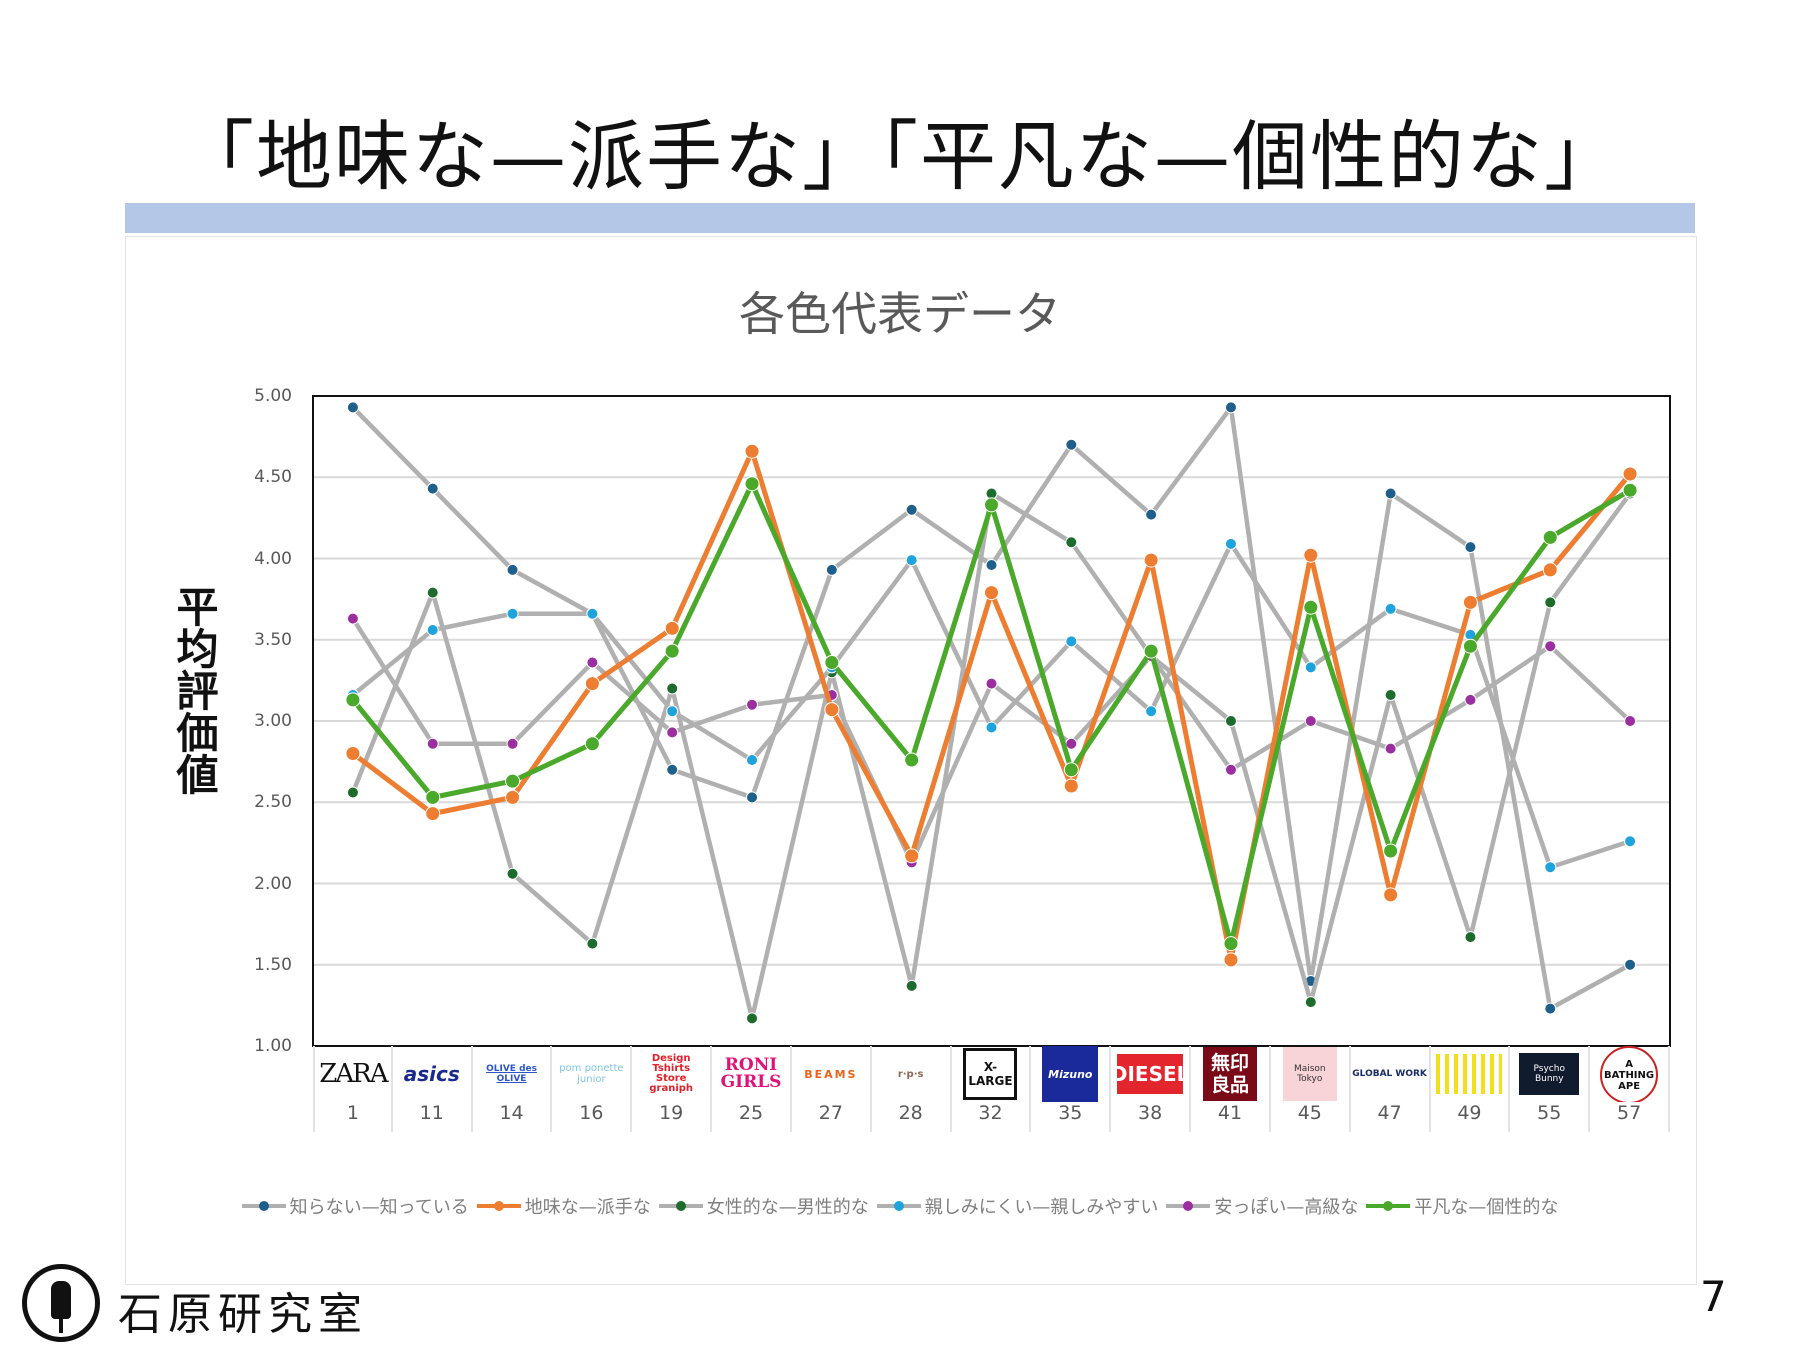 The width and height of the screenshot is (1800, 1350). I want to click on category-cell: asics 11, so click(433, 1089).